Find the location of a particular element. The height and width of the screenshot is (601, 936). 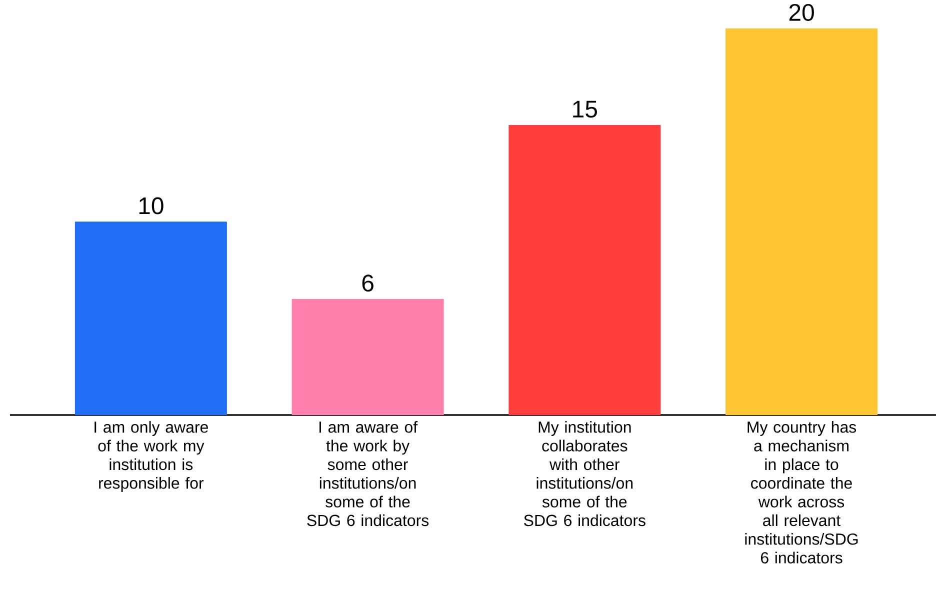

x-tick-label: I am only aware of the work my institution is responsible for is located at coordinates (151, 456).